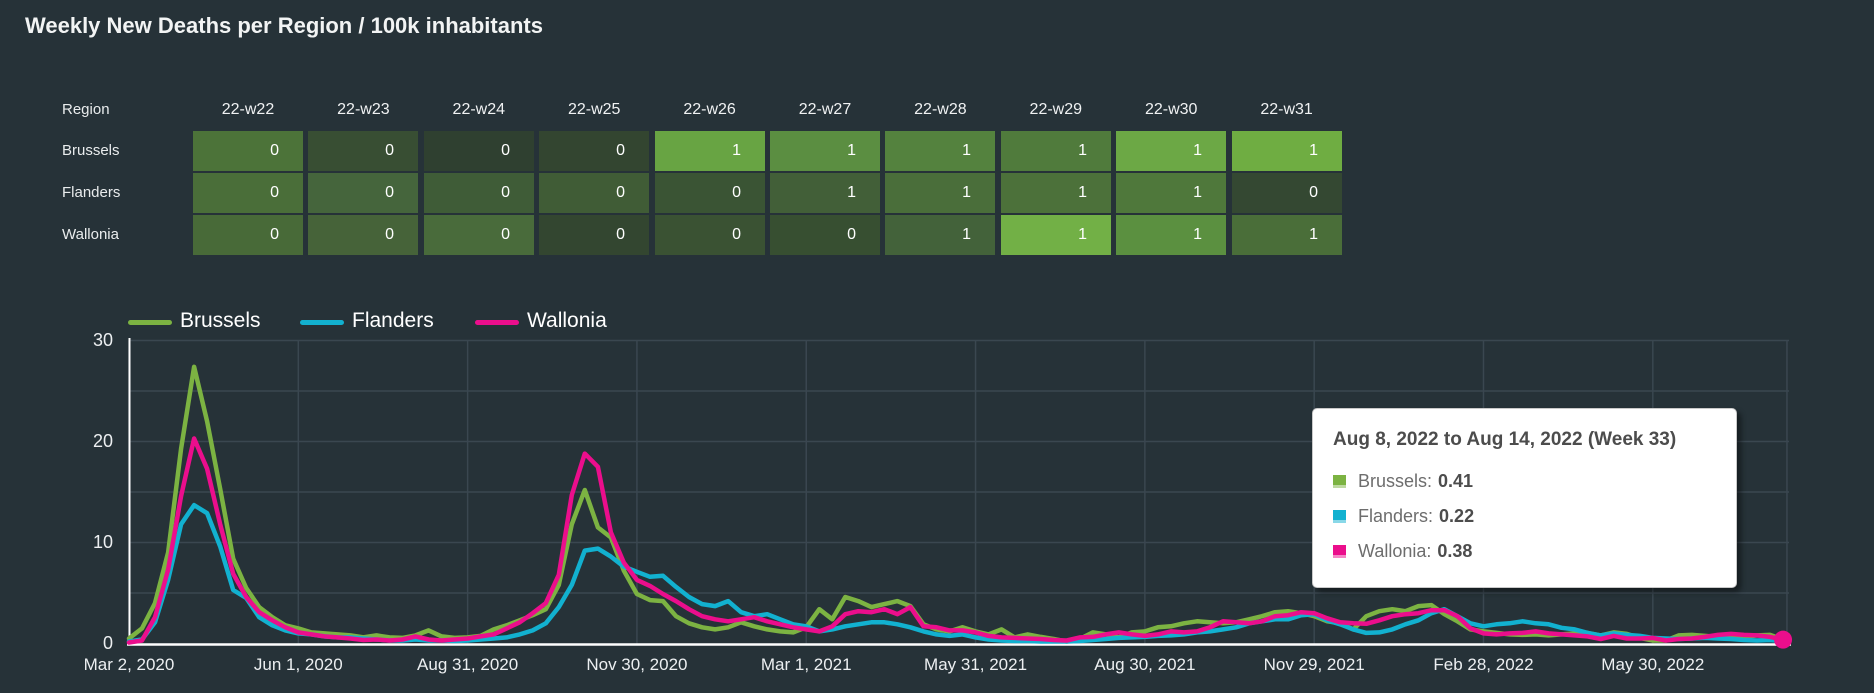 The width and height of the screenshot is (1874, 693). Describe the element at coordinates (107, 642) in the screenshot. I see `y-axis-tick-label: 0` at that location.